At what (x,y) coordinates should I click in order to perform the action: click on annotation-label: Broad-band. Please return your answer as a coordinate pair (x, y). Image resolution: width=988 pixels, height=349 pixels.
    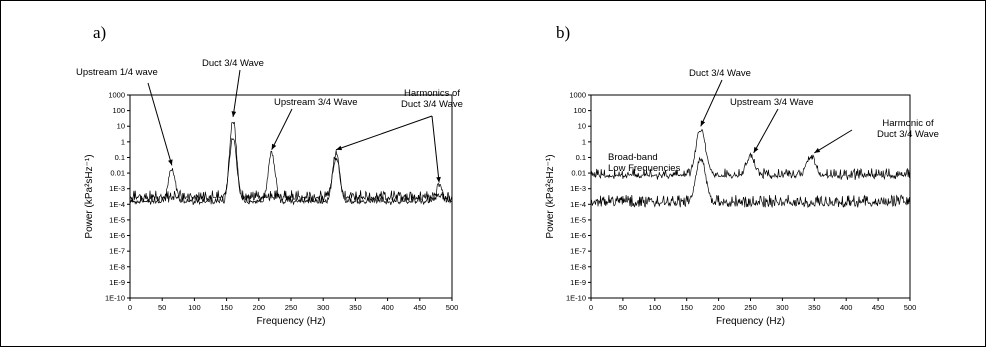
    Looking at the image, I should click on (633, 157).